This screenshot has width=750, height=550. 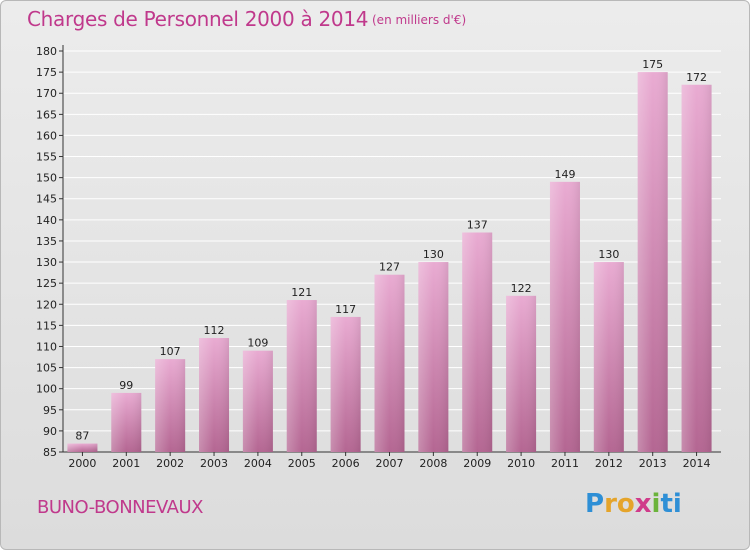 What do you see at coordinates (126, 463) in the screenshot?
I see `x-tick-label: 2001` at bounding box center [126, 463].